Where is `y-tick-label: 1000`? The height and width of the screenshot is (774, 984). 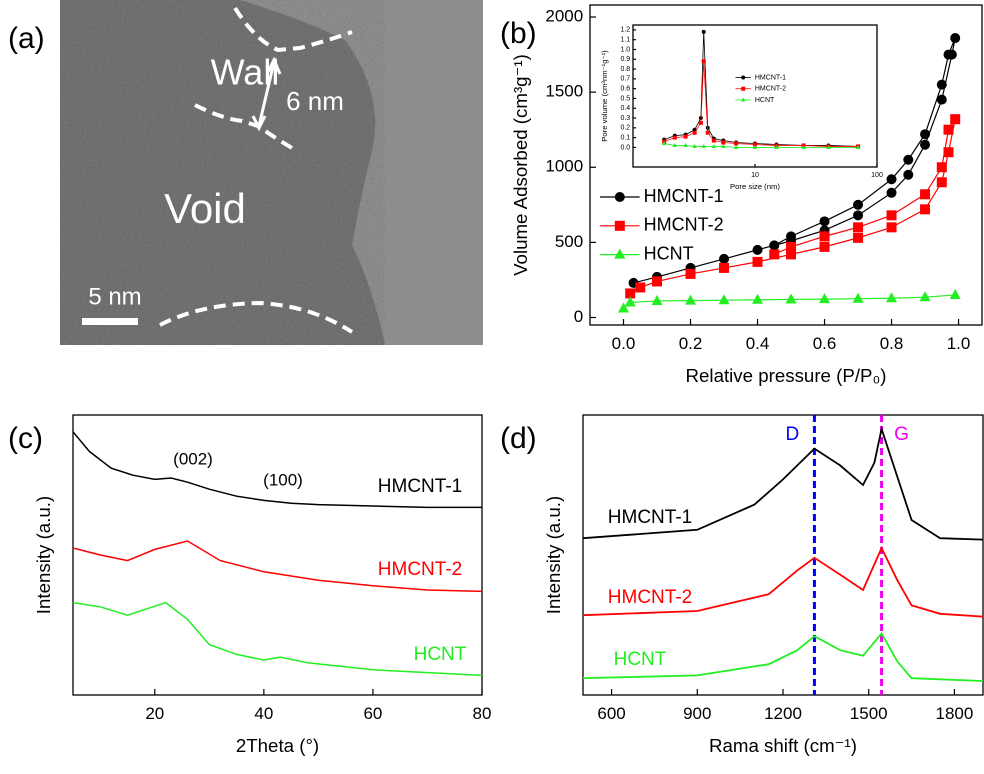 y-tick-label: 1000 is located at coordinates (564, 166).